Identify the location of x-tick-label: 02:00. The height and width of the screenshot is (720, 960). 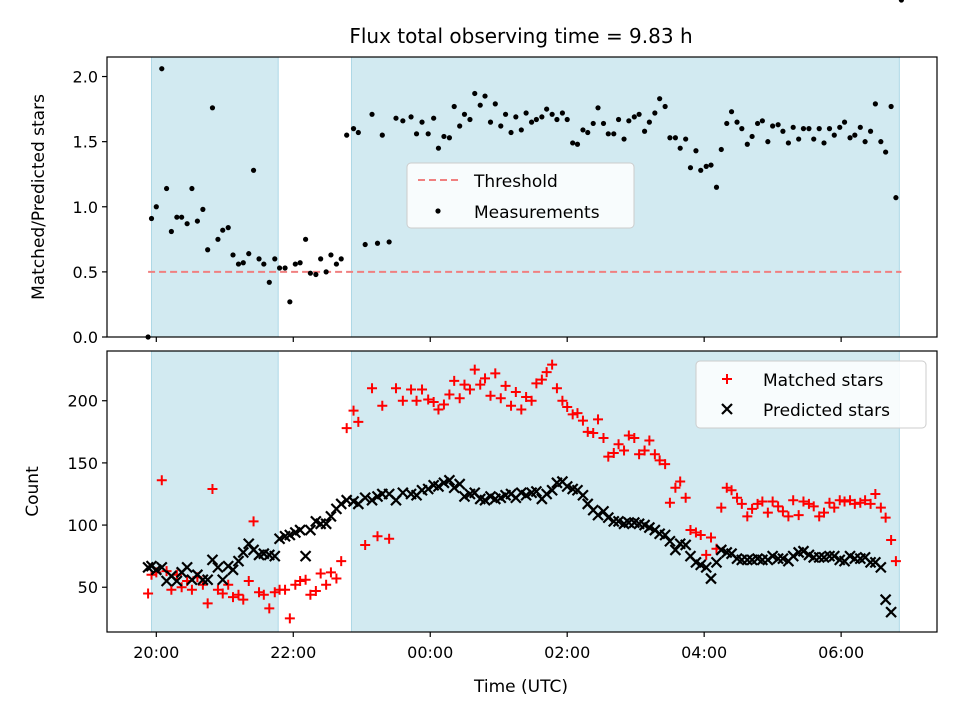
(567, 652).